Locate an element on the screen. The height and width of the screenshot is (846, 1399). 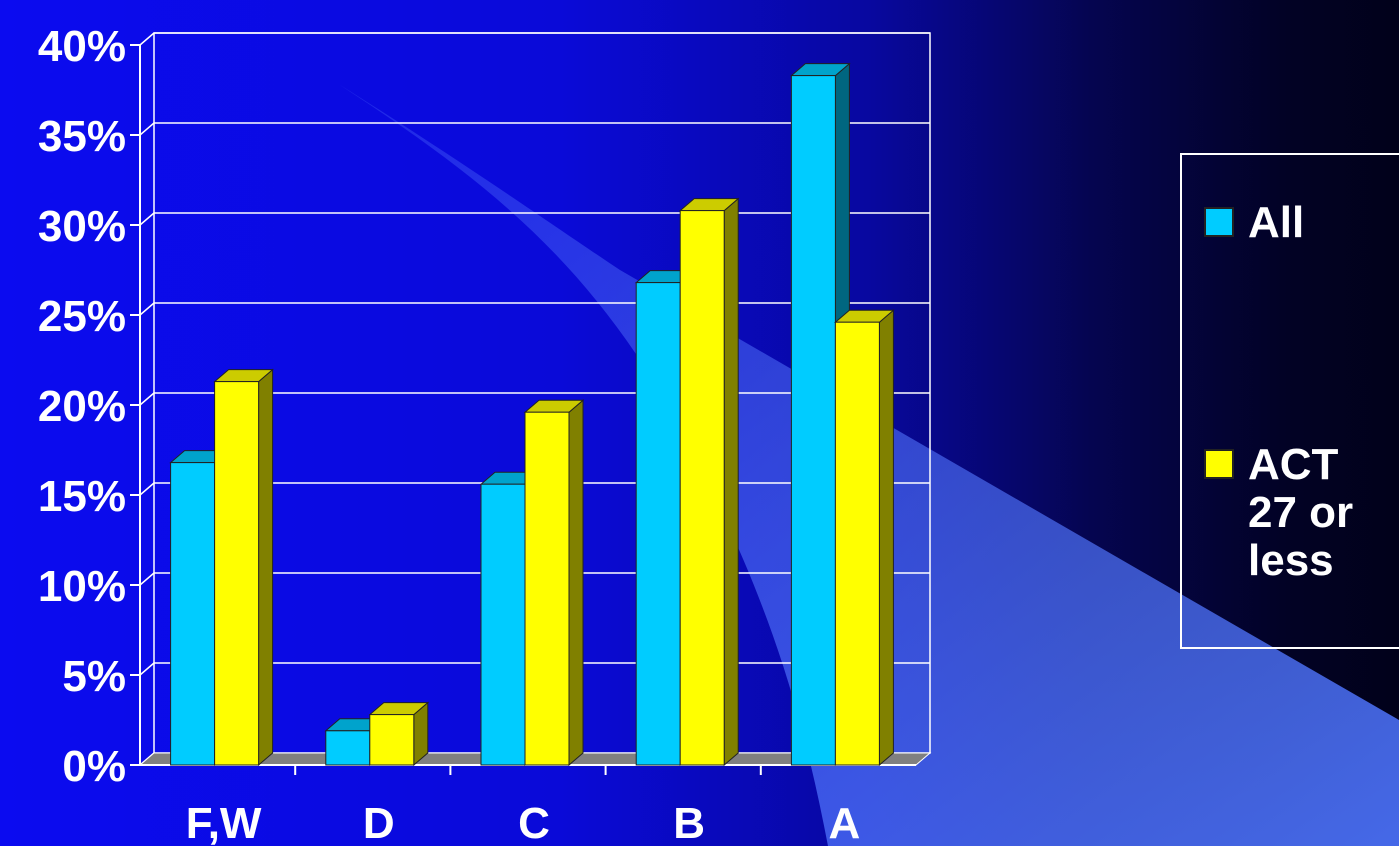
x-tick-label: F,W is located at coordinates (224, 822).